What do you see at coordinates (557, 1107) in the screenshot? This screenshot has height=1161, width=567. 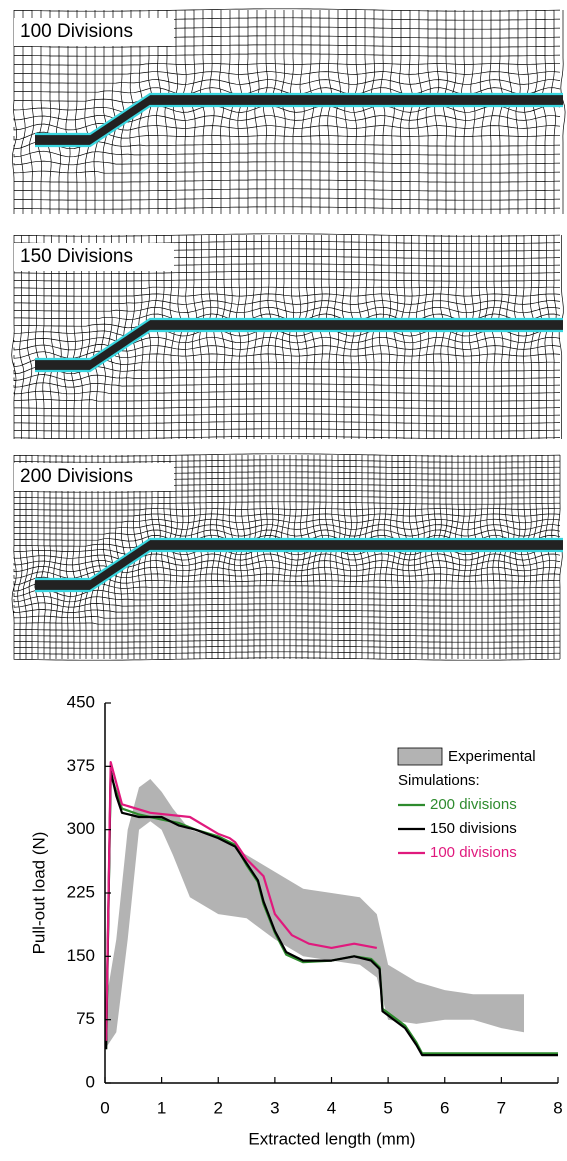 I see `x-tick-label: 8` at bounding box center [557, 1107].